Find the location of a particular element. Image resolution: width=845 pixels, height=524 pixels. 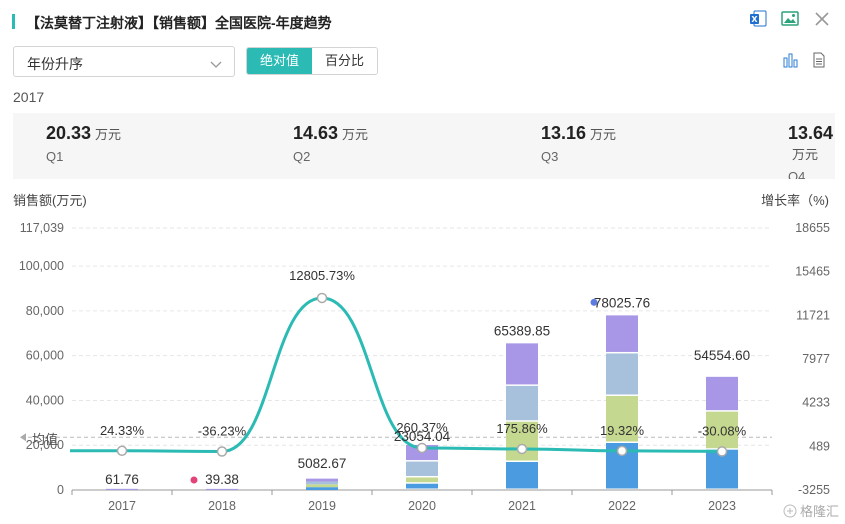

value-mode-toggle: 绝对值 百分比 is located at coordinates (312, 61).